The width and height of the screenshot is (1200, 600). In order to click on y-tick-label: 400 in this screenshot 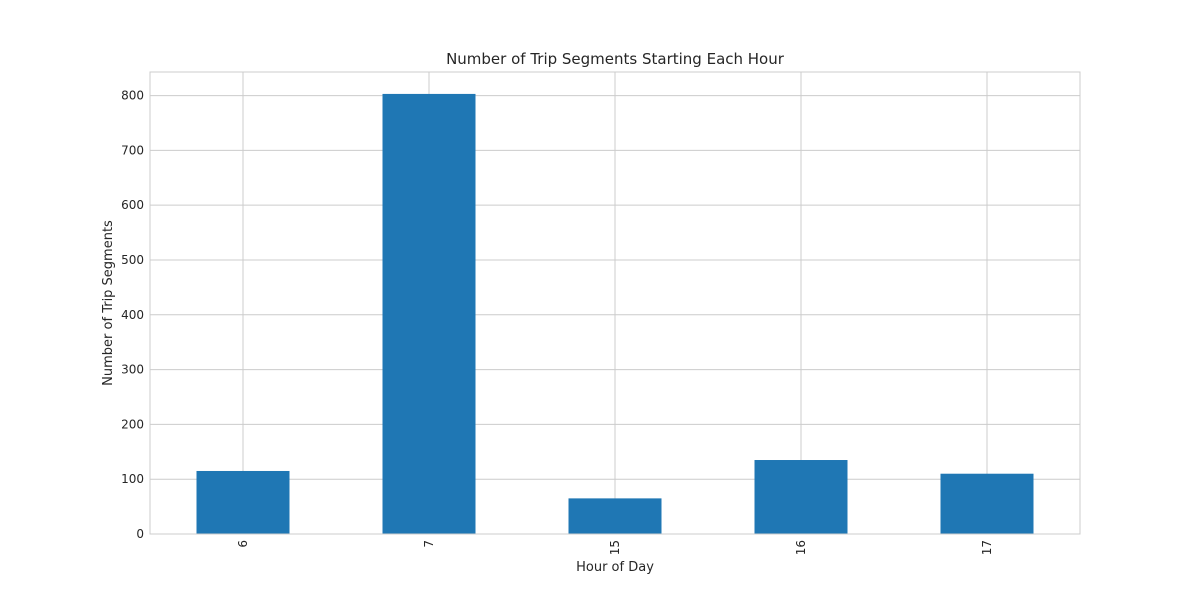, I will do `click(132, 315)`.